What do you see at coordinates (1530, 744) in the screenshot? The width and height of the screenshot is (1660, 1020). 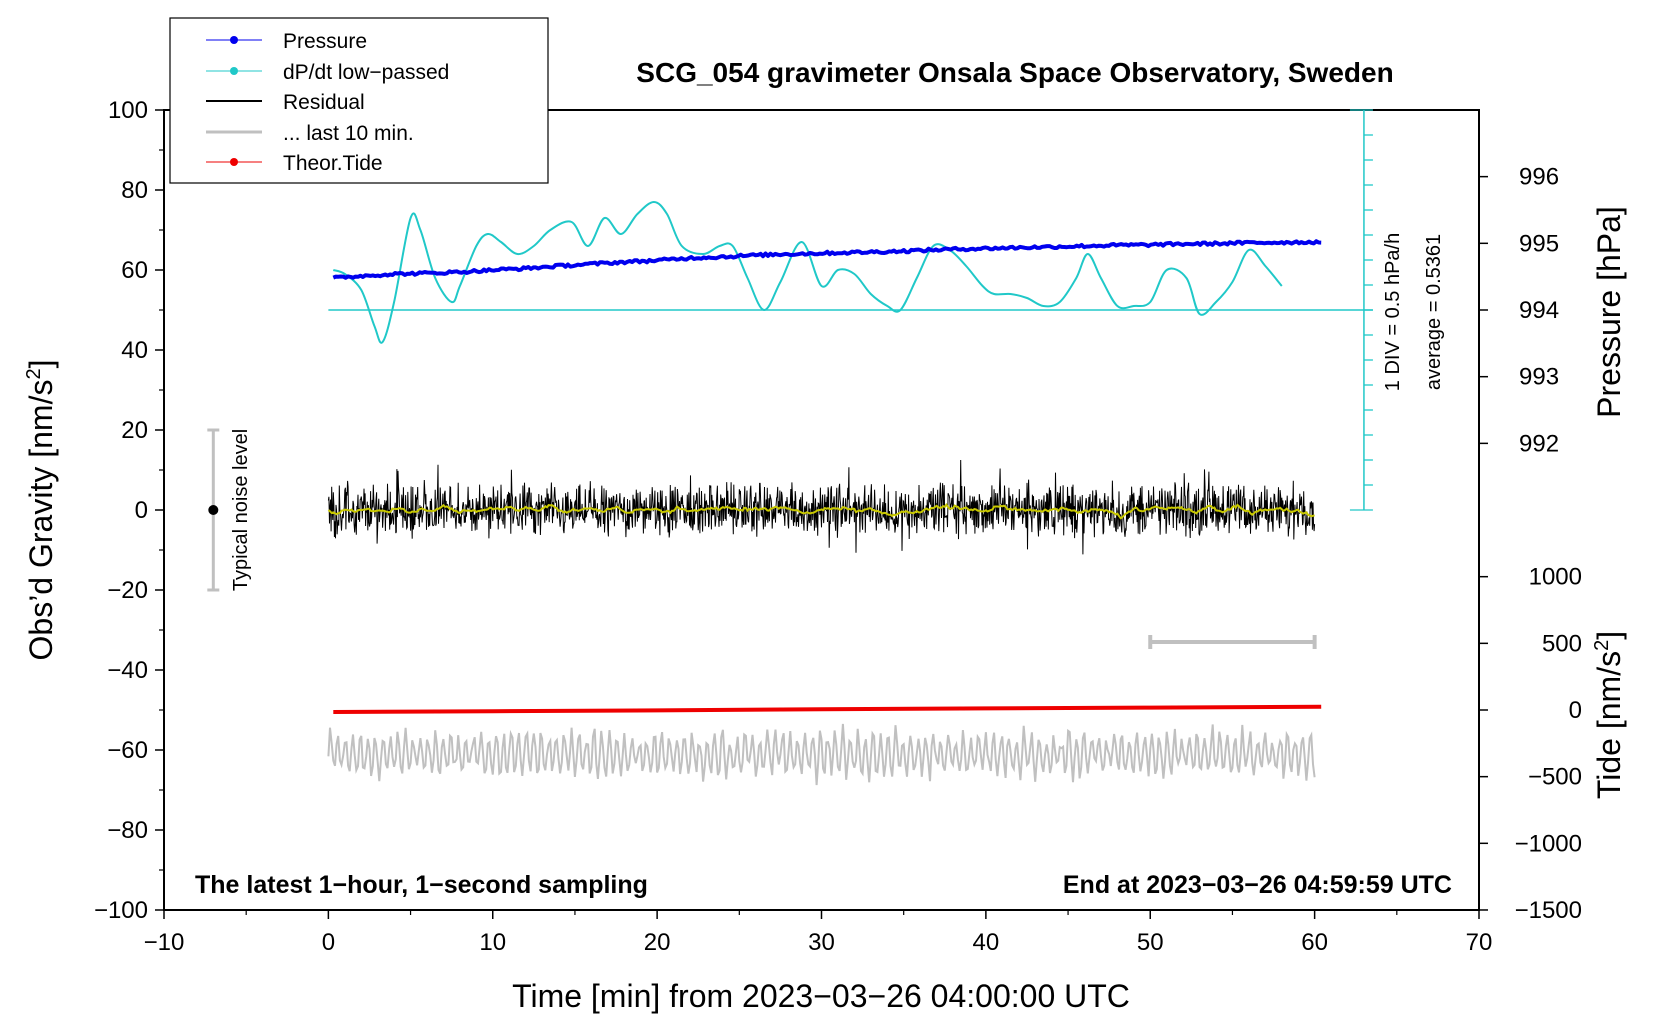 I see `y-axis-right-tide: 1000 500 0 −500 −1000 −1500` at bounding box center [1530, 744].